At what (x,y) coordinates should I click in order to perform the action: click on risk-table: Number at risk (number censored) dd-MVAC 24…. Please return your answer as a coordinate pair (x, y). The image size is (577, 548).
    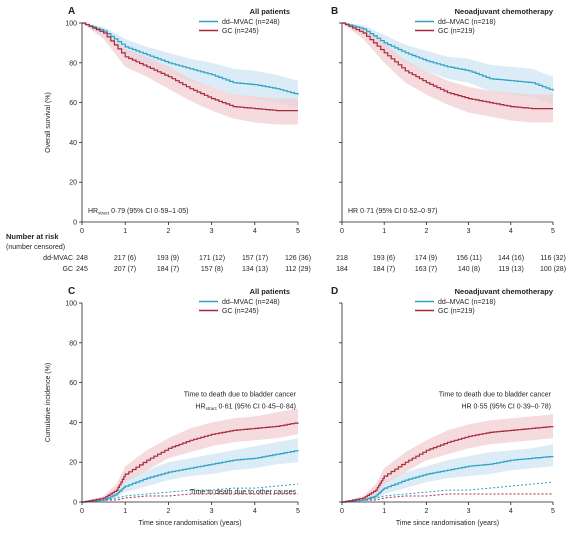
    Looking at the image, I should click on (286, 252).